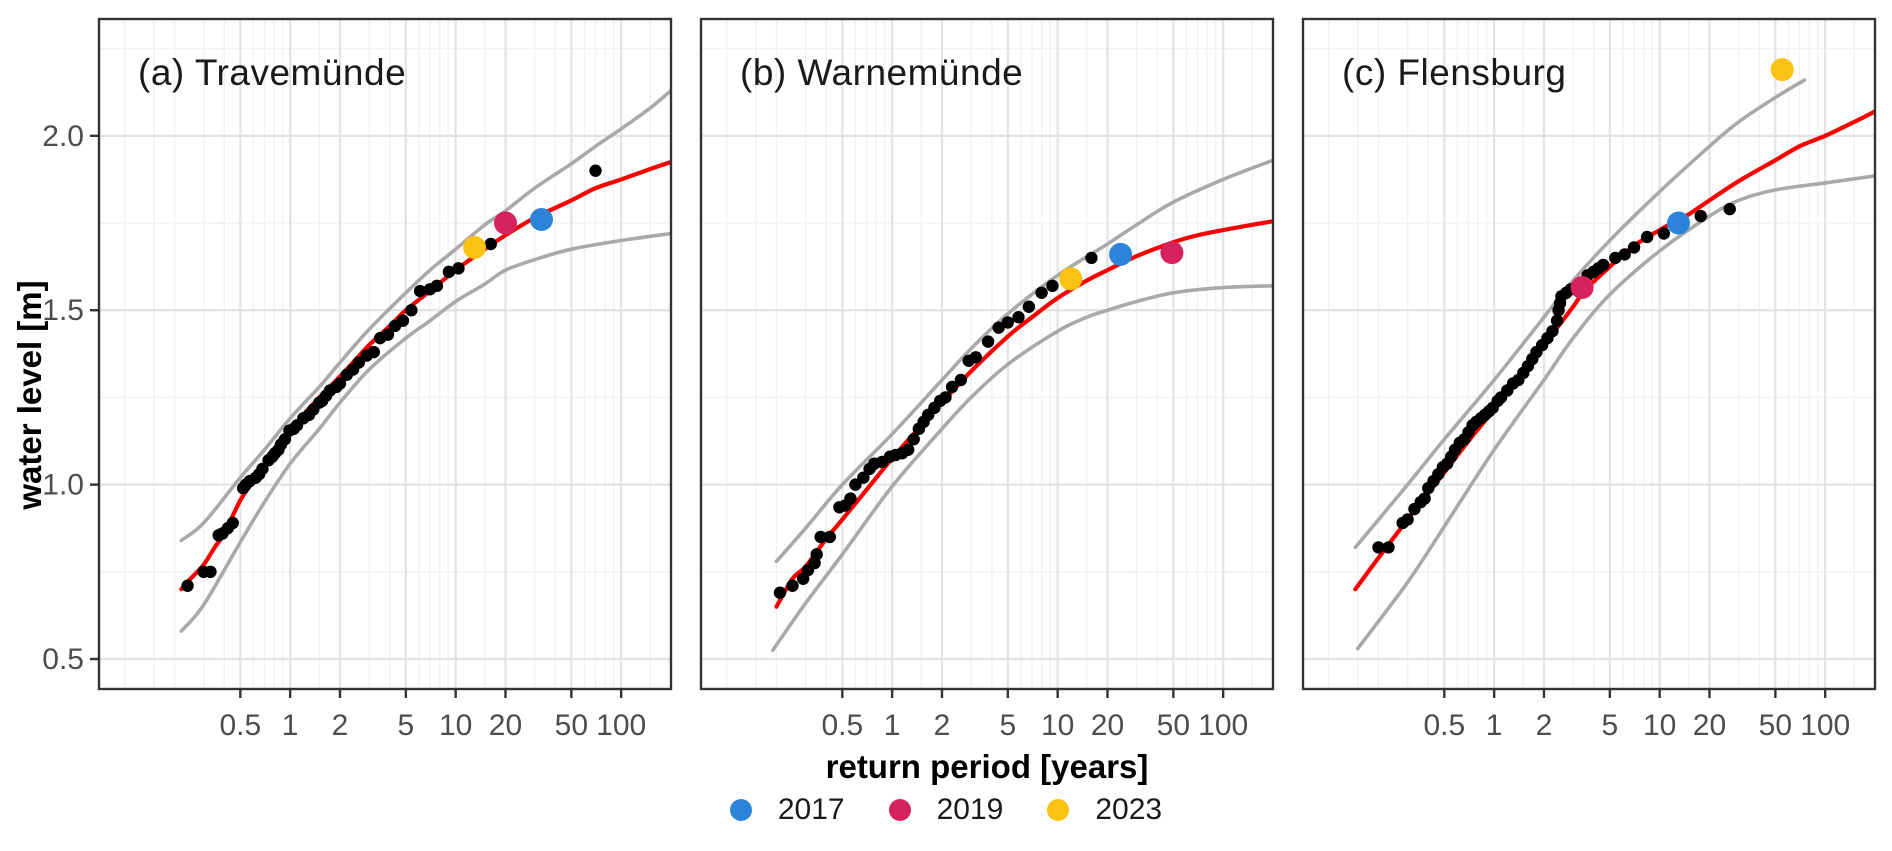 The image size is (1892, 851). I want to click on legend-item-2019: 2019, so click(945, 810).